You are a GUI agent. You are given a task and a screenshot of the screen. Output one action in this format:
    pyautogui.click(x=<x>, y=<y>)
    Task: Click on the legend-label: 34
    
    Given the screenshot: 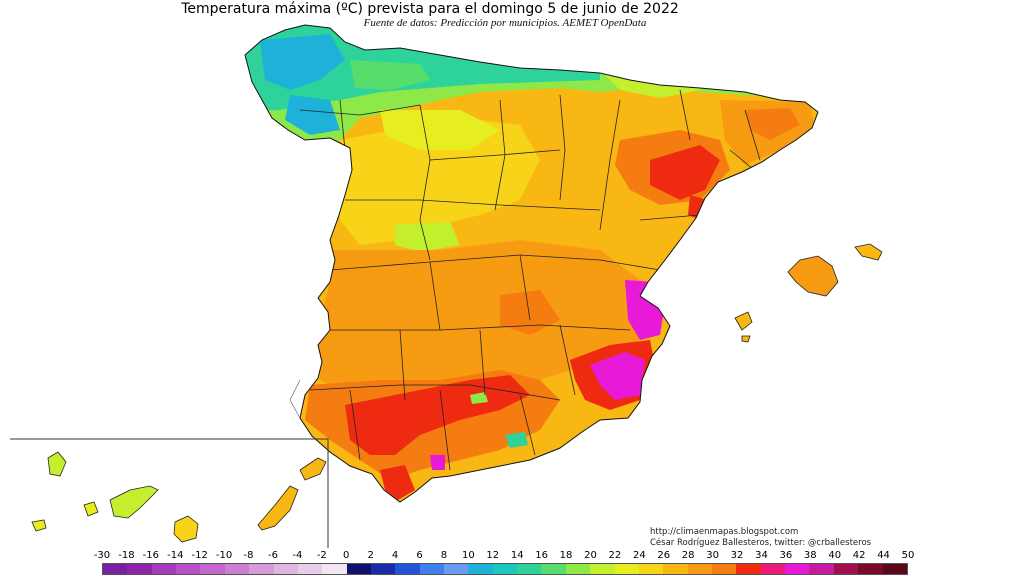 What is the action you would take?
    pyautogui.click(x=761, y=555)
    